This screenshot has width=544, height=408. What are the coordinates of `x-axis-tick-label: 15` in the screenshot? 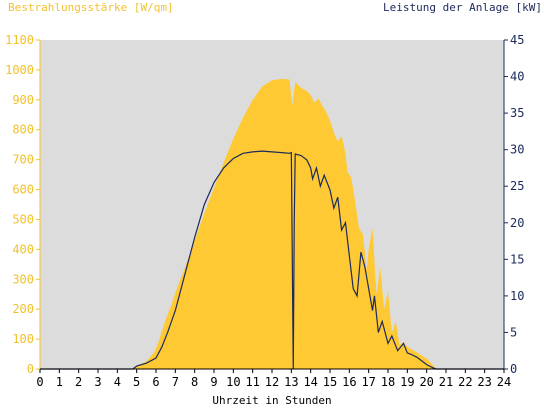 It's located at (330, 382).